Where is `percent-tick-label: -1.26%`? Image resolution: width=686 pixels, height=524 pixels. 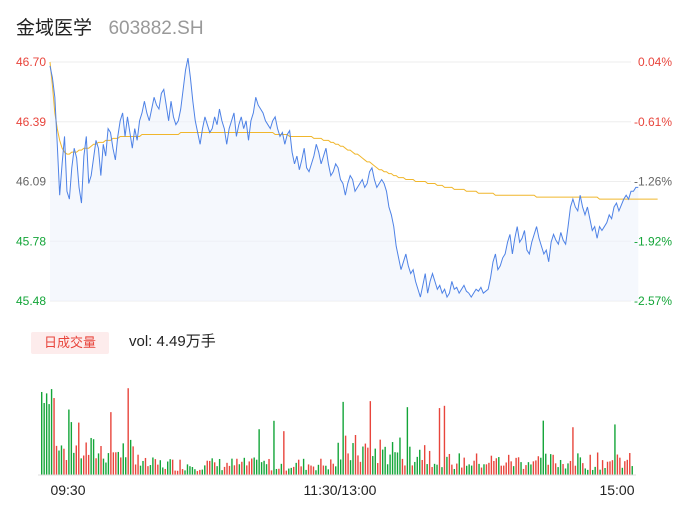 percent-tick-label: -1.26% is located at coordinates (653, 182).